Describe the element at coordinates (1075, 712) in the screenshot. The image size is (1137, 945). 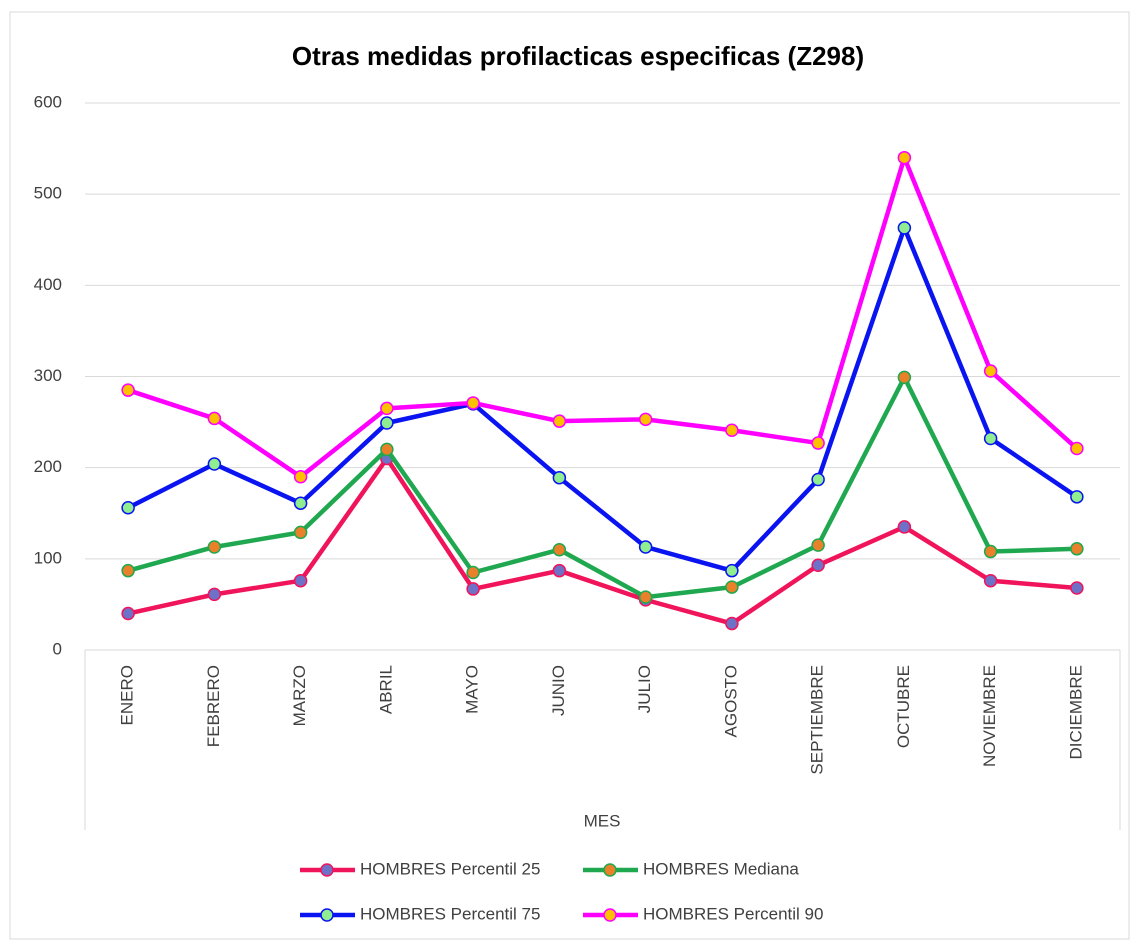
I see `x-tick-label: DICIEMBRE` at that location.